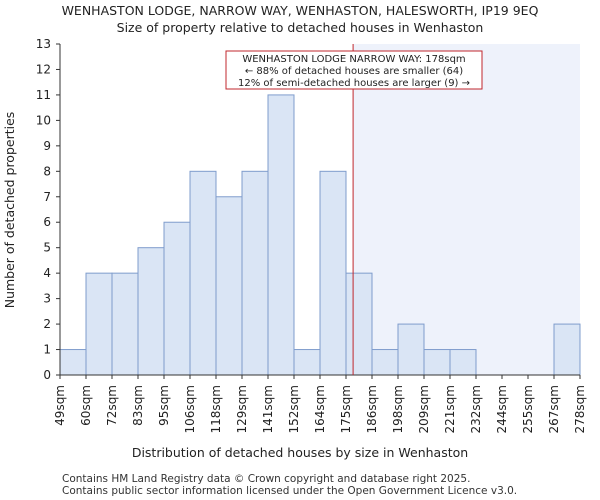 Image resolution: width=600 pixels, height=500 pixels. What do you see at coordinates (463, 362) in the screenshot?
I see `bar-221sqm` at bounding box center [463, 362].